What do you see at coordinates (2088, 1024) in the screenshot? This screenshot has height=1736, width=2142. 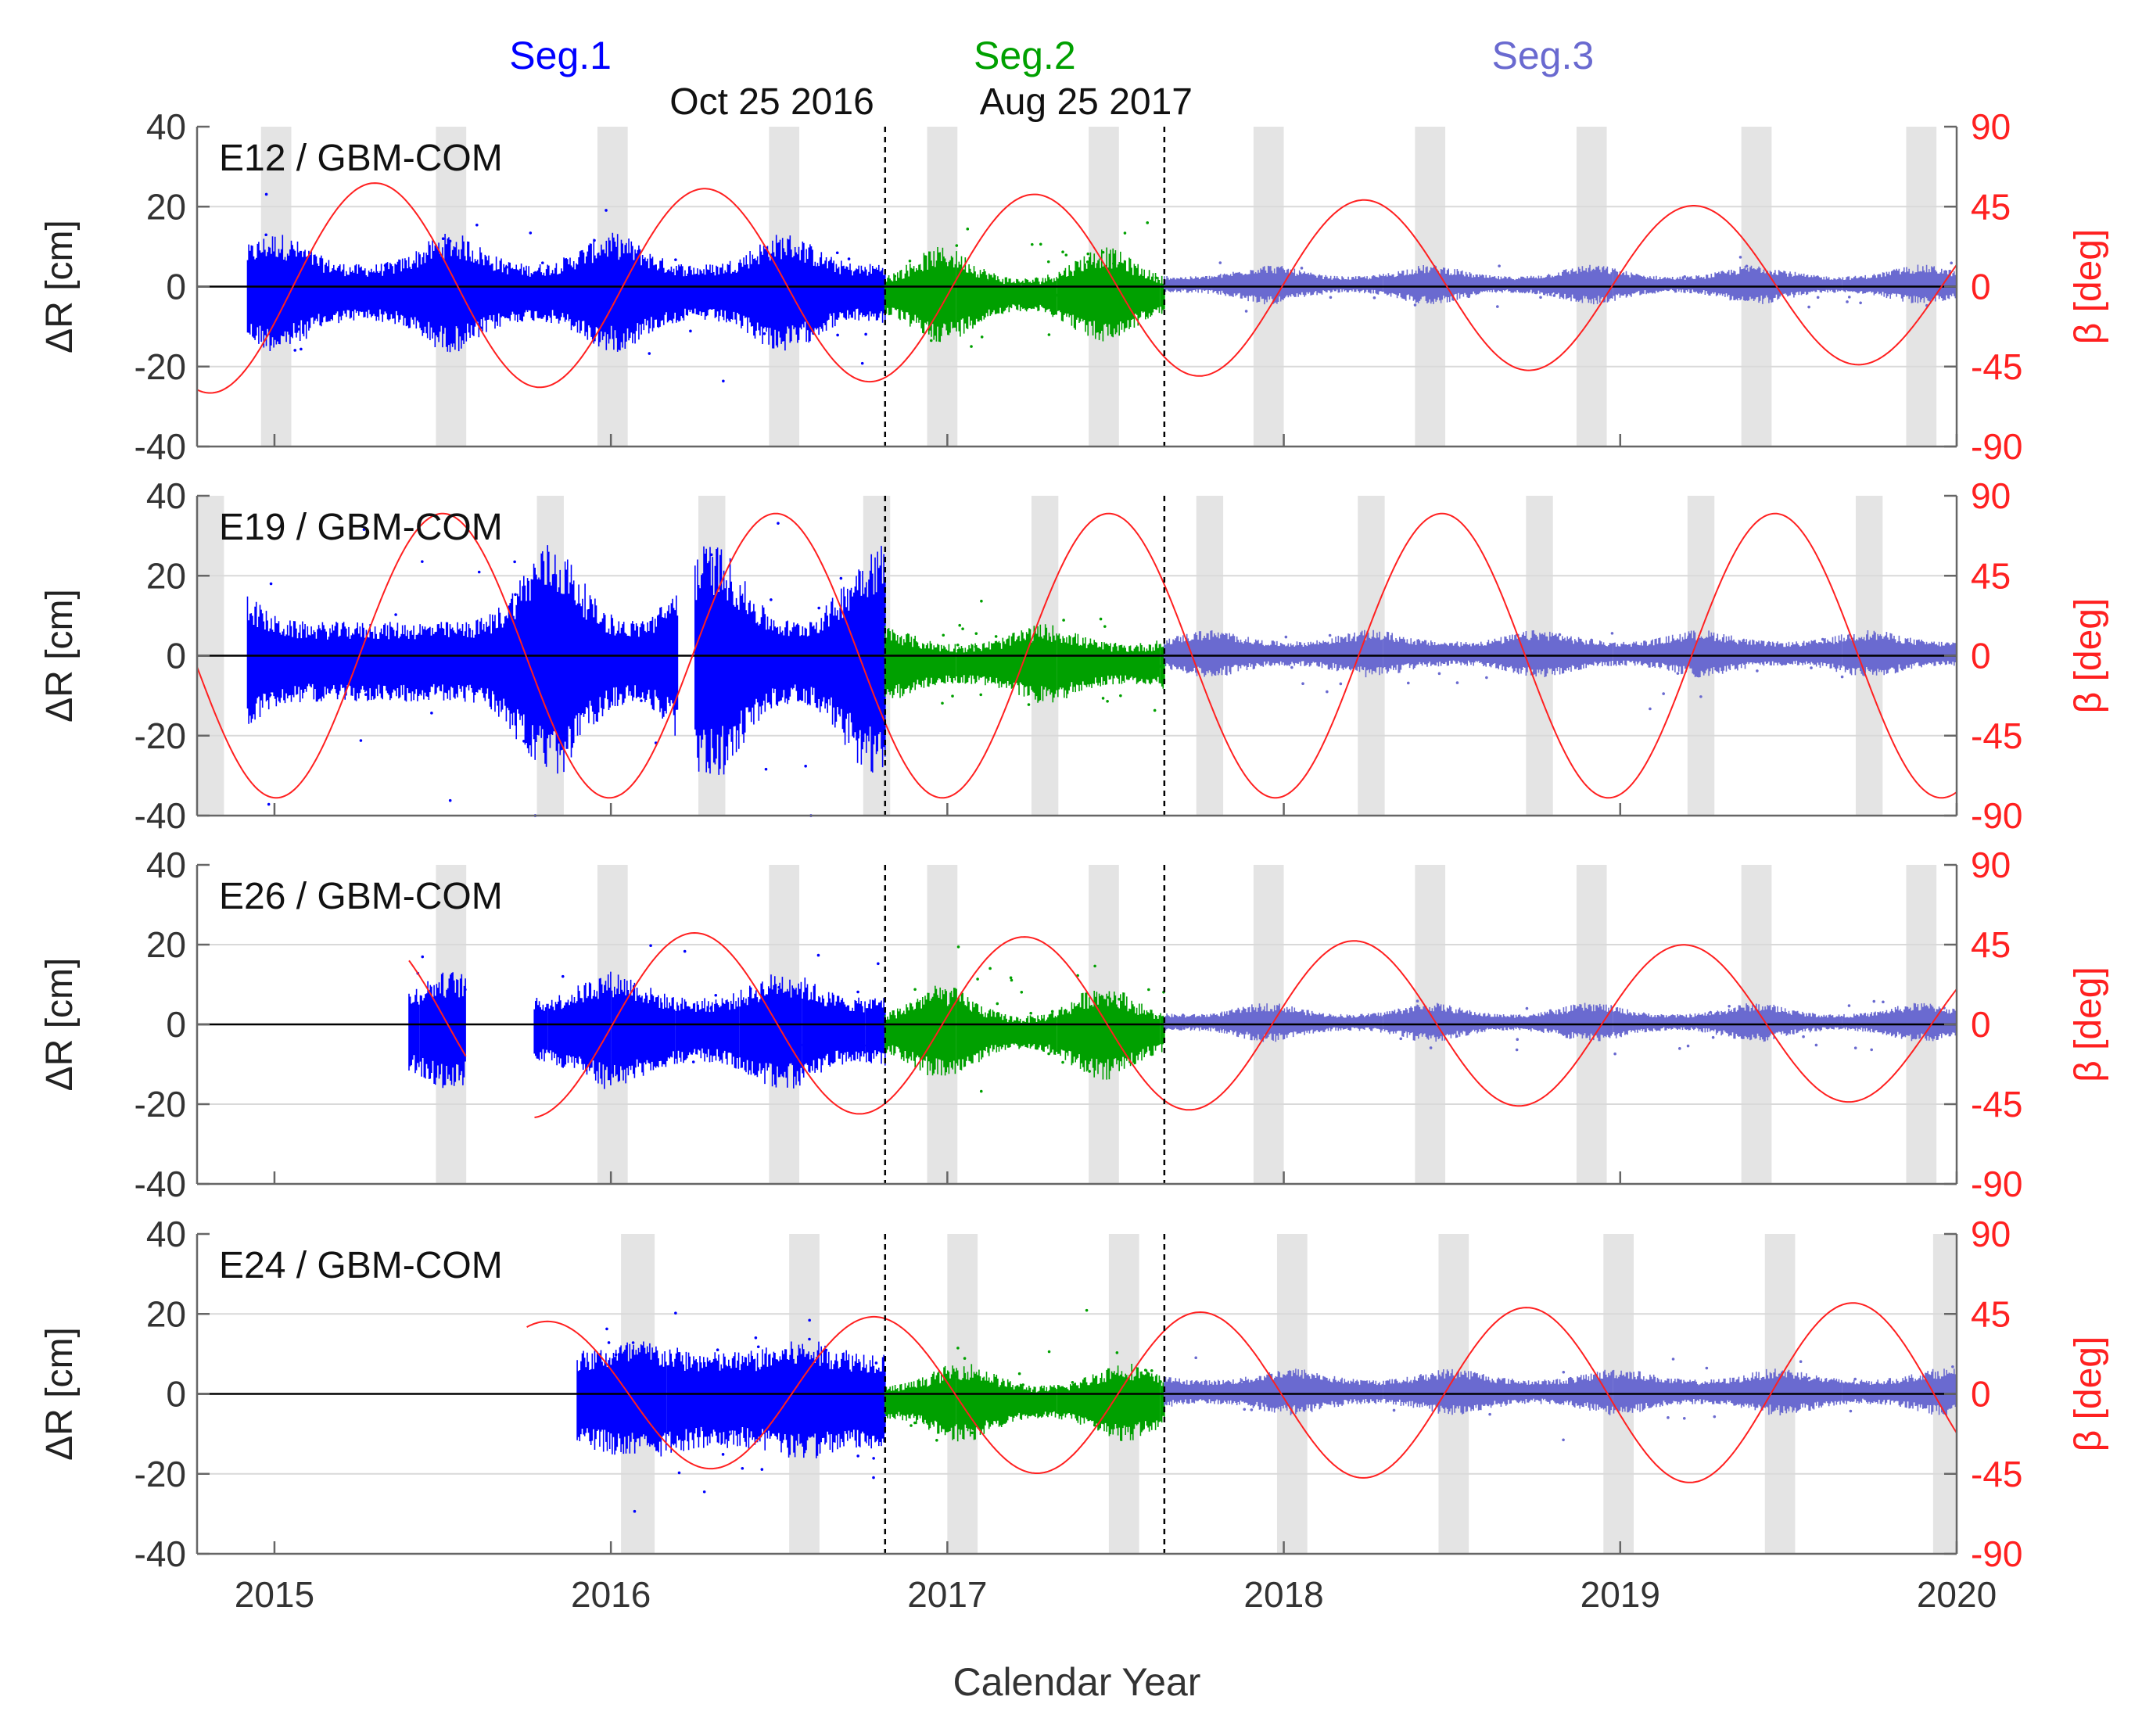 I see `panel-3-y2-axis-label: β [deg]` at bounding box center [2088, 1024].